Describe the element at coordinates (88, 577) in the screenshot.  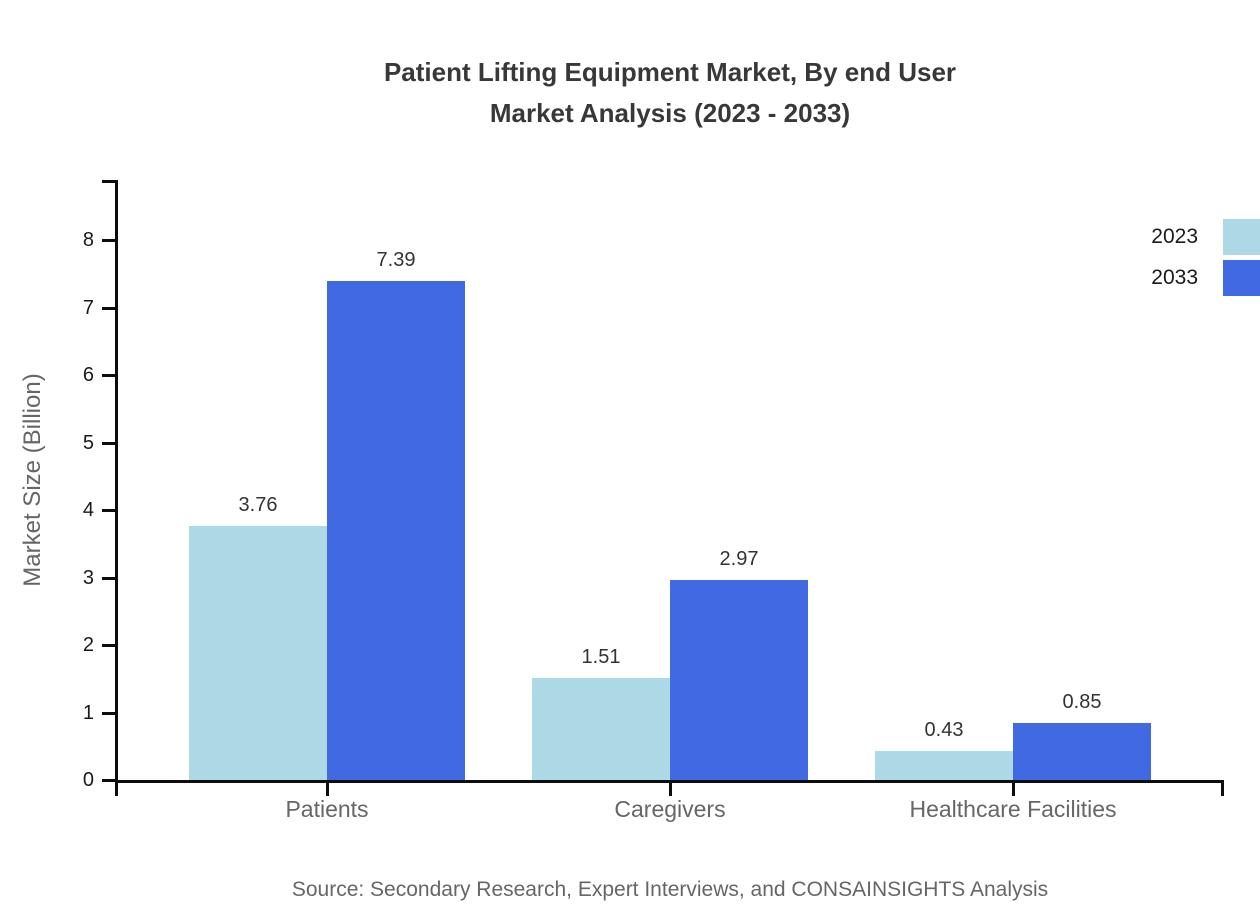
I see `y-tick-label: 3` at that location.